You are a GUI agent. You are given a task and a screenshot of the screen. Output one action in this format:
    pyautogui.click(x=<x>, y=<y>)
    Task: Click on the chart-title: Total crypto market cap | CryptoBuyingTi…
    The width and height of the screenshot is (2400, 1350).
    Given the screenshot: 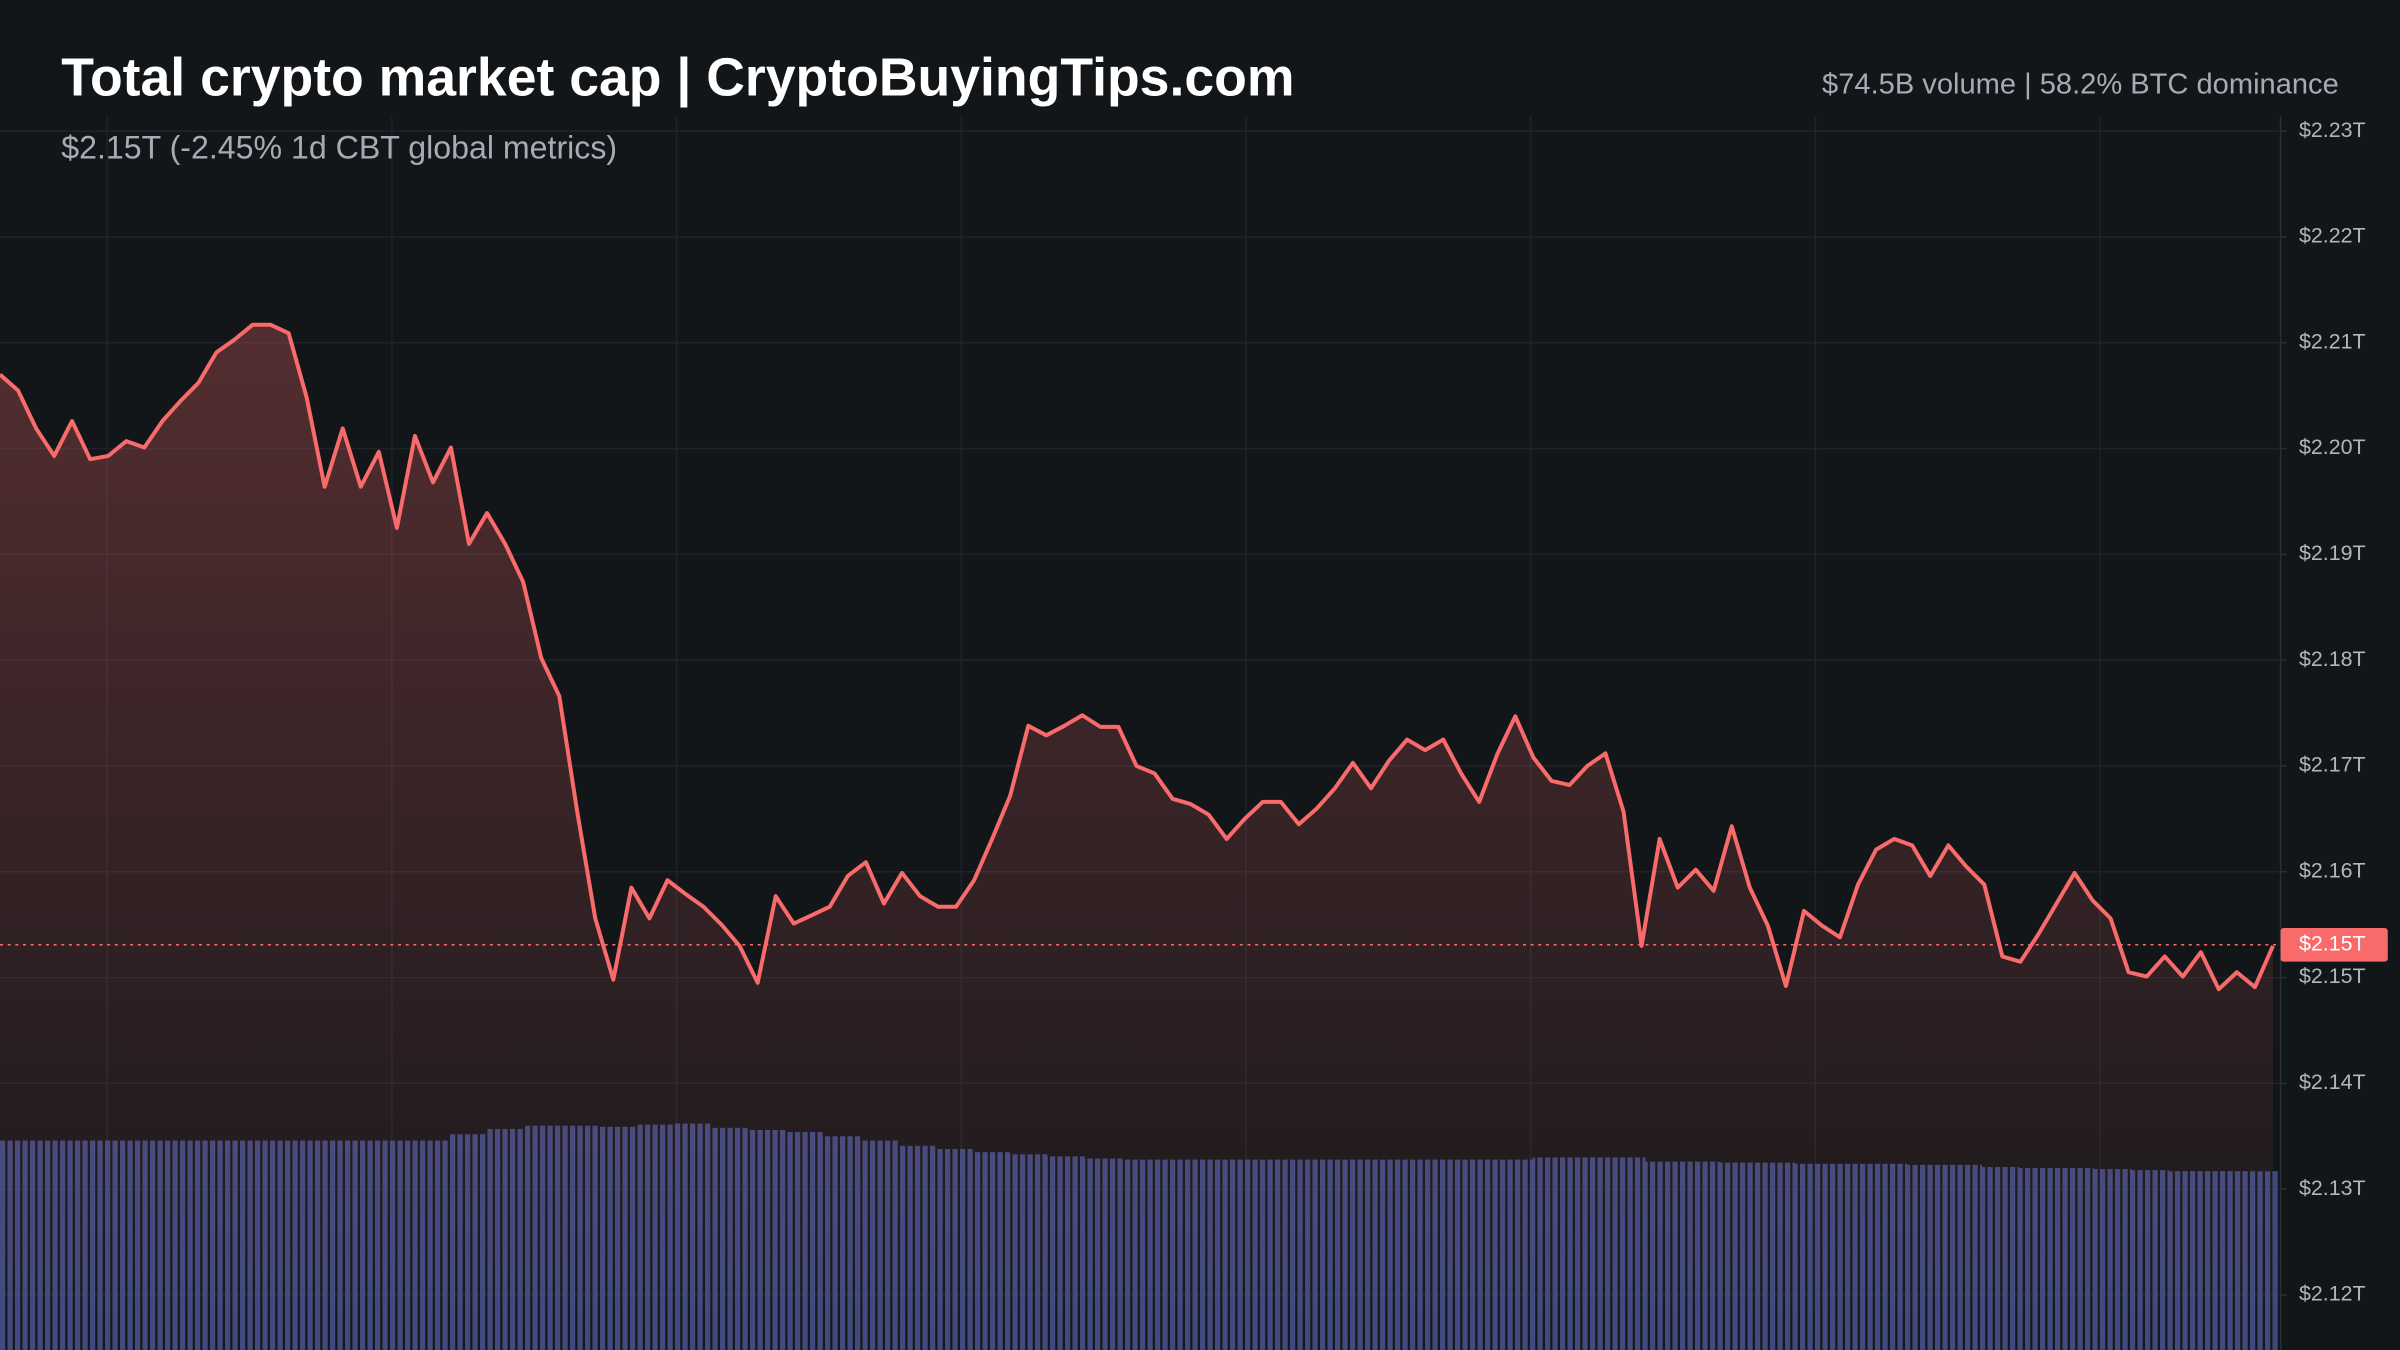 What is the action you would take?
    pyautogui.click(x=677, y=78)
    